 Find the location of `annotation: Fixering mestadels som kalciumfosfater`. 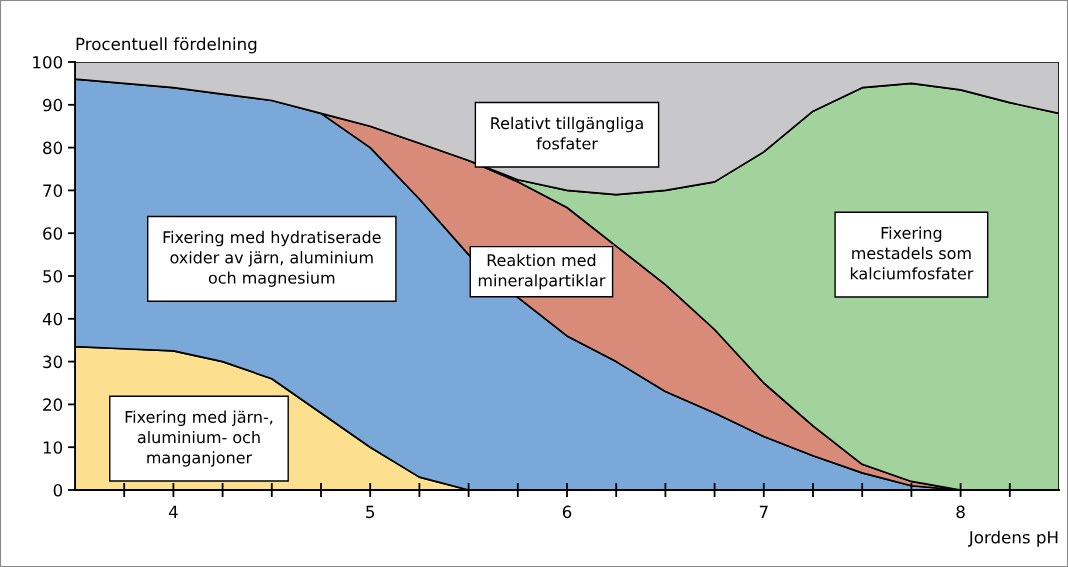

annotation: Fixering mestadels som kalciumfosfater is located at coordinates (912, 253).